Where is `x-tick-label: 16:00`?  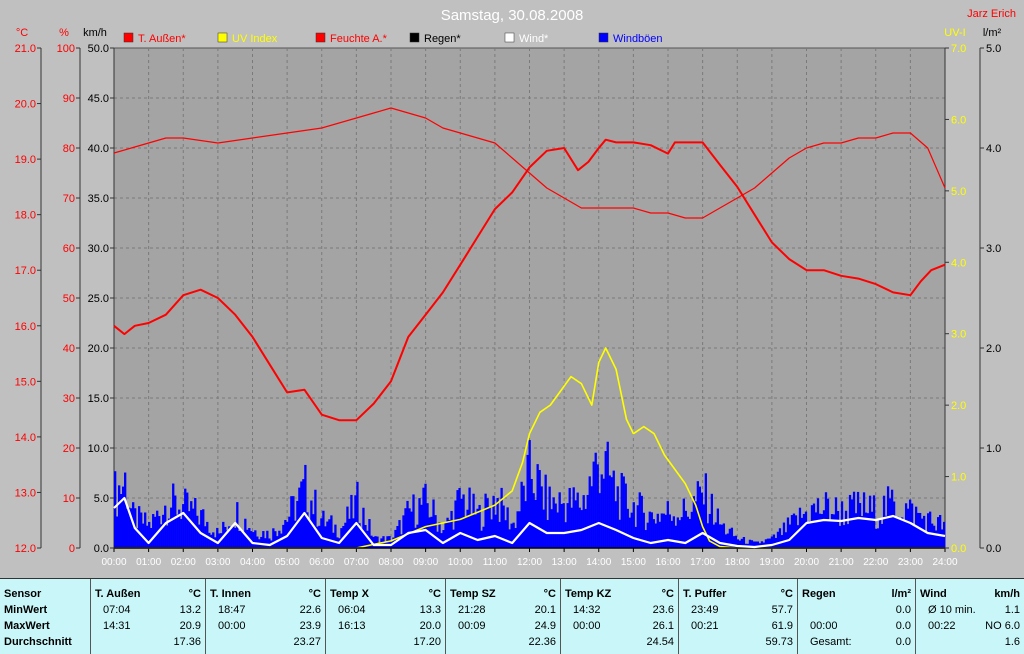 x-tick-label: 16:00 is located at coordinates (667, 562).